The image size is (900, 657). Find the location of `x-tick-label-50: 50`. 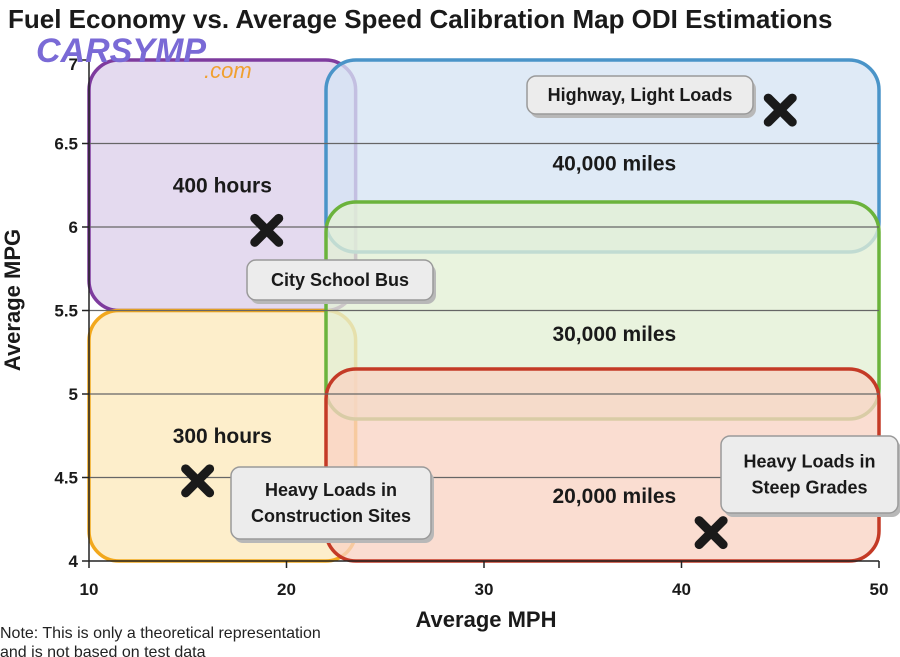

x-tick-label-50: 50 is located at coordinates (879, 589).